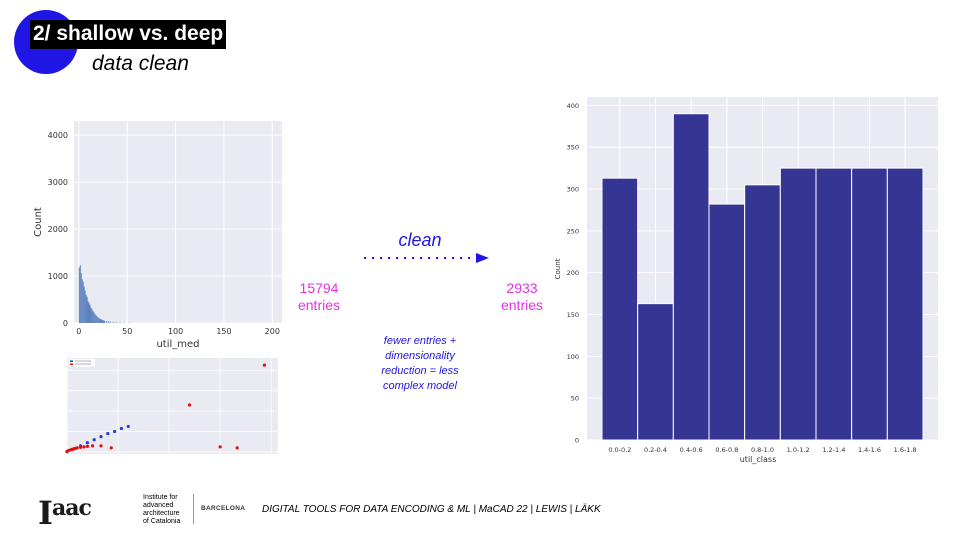 The image size is (960, 540). I want to click on scatter-plot-area, so click(172, 406).